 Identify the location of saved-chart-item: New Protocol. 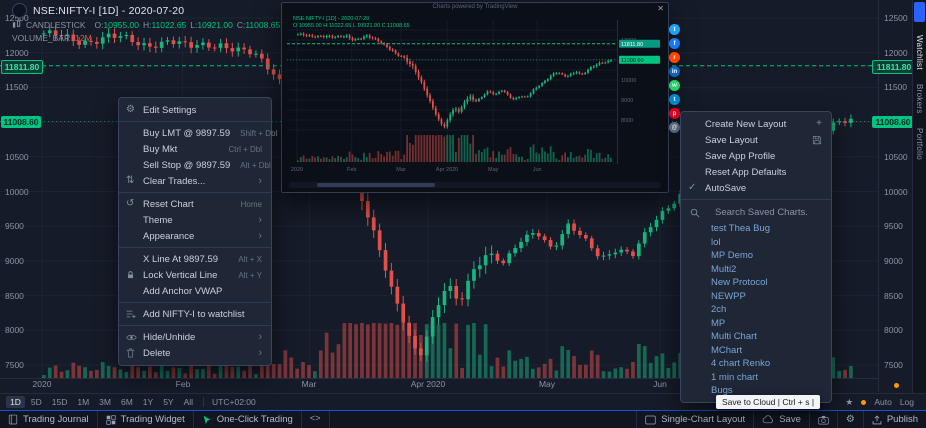
(739, 282).